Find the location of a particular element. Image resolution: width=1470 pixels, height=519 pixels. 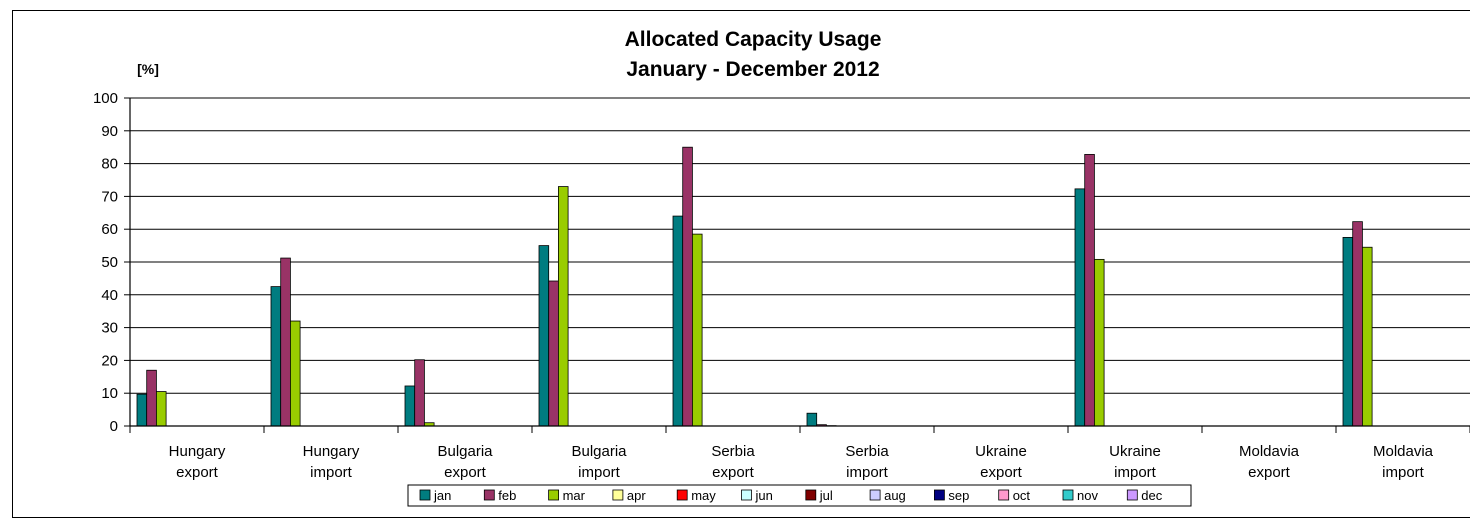

y-tick-label: 50 is located at coordinates (109, 262).